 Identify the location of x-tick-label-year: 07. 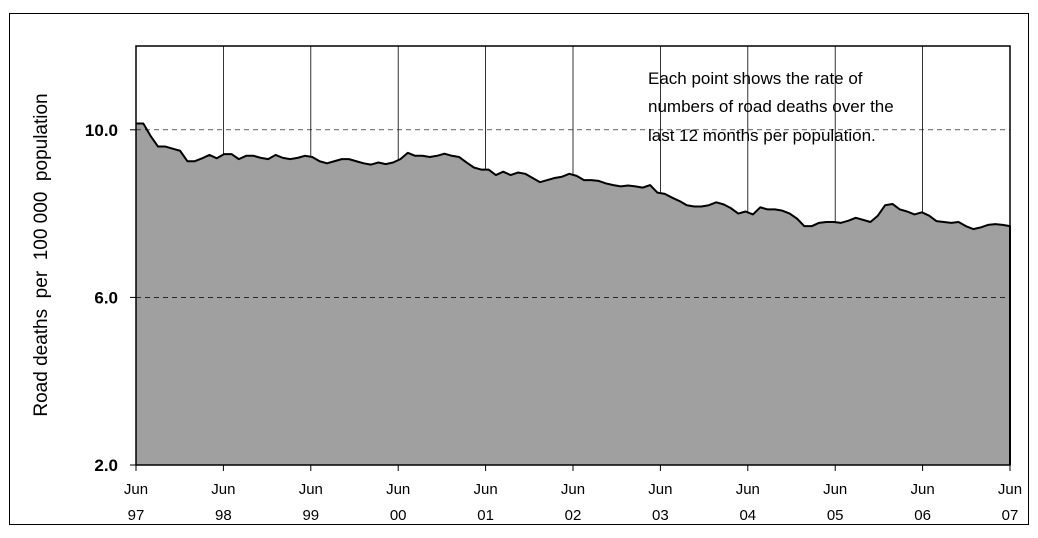
(1010, 515).